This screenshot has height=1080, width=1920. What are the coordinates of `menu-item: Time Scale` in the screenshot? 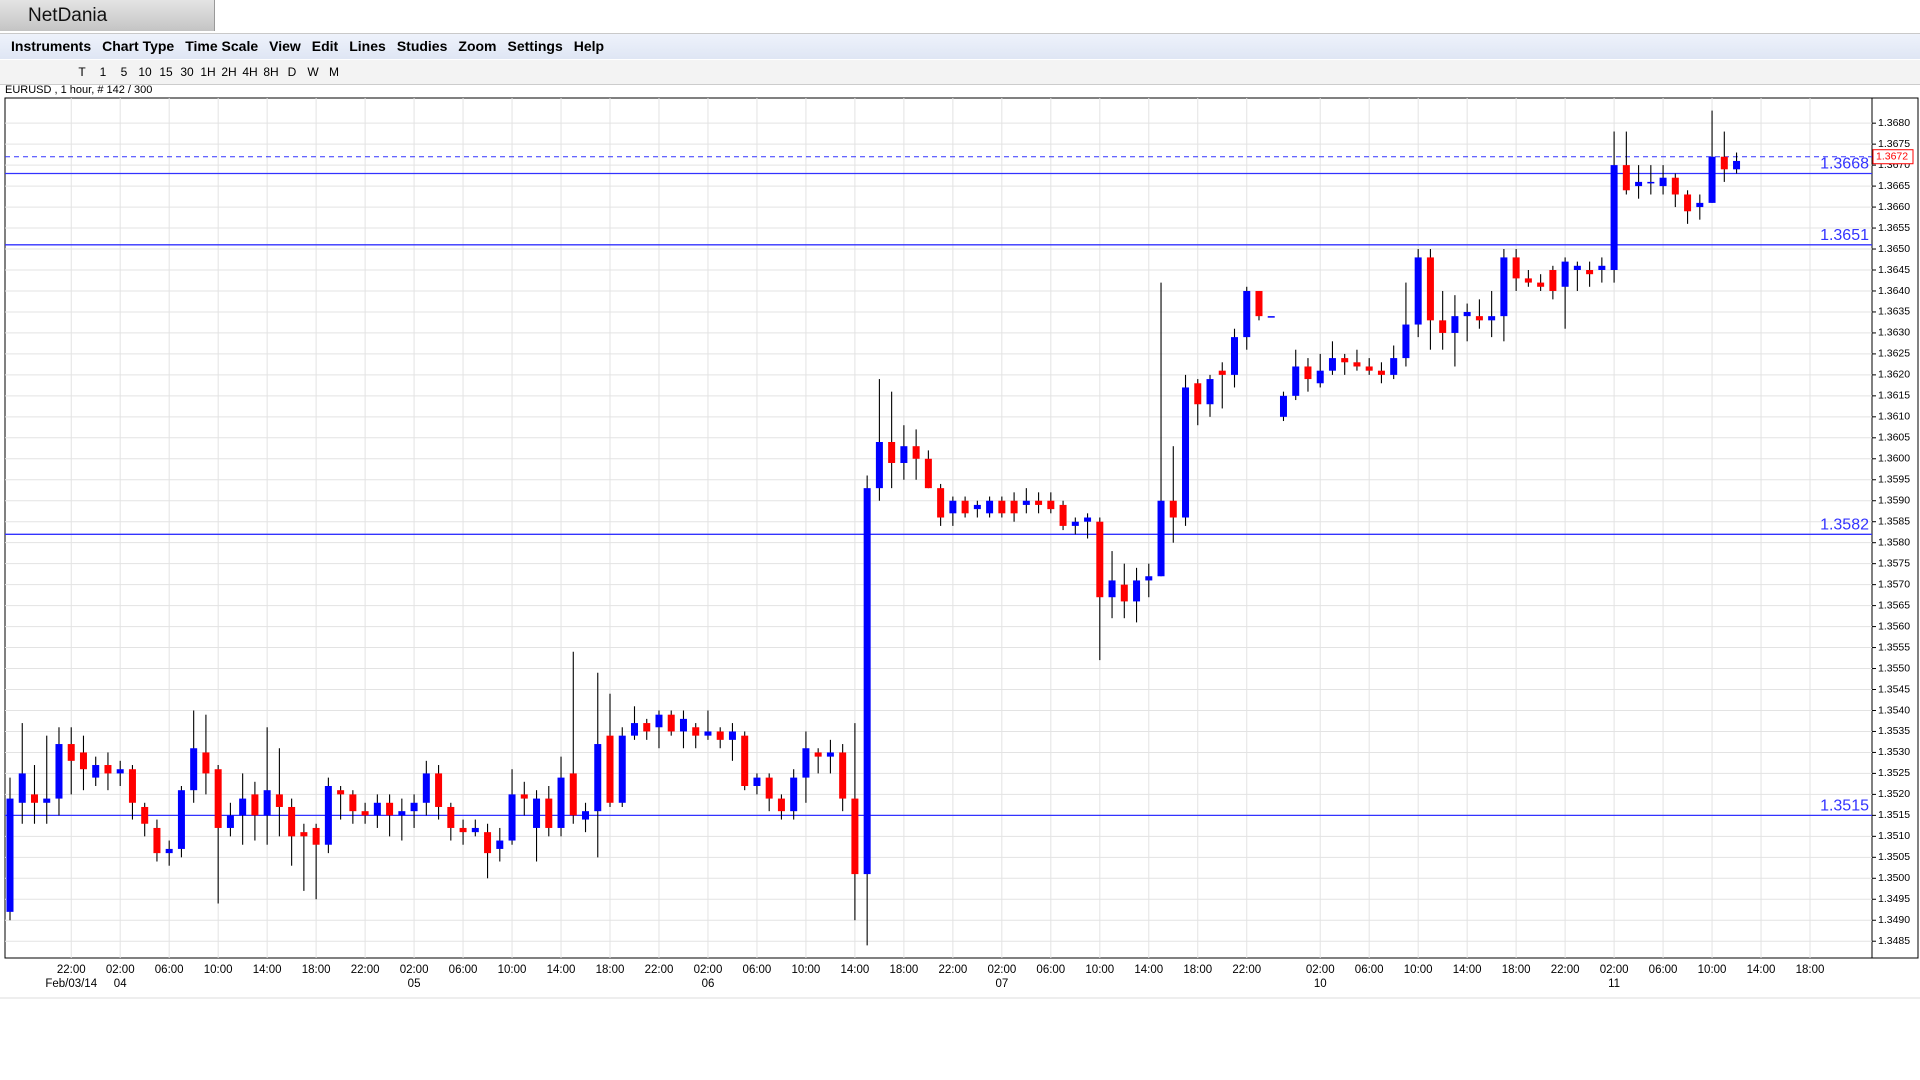 It's located at (222, 46).